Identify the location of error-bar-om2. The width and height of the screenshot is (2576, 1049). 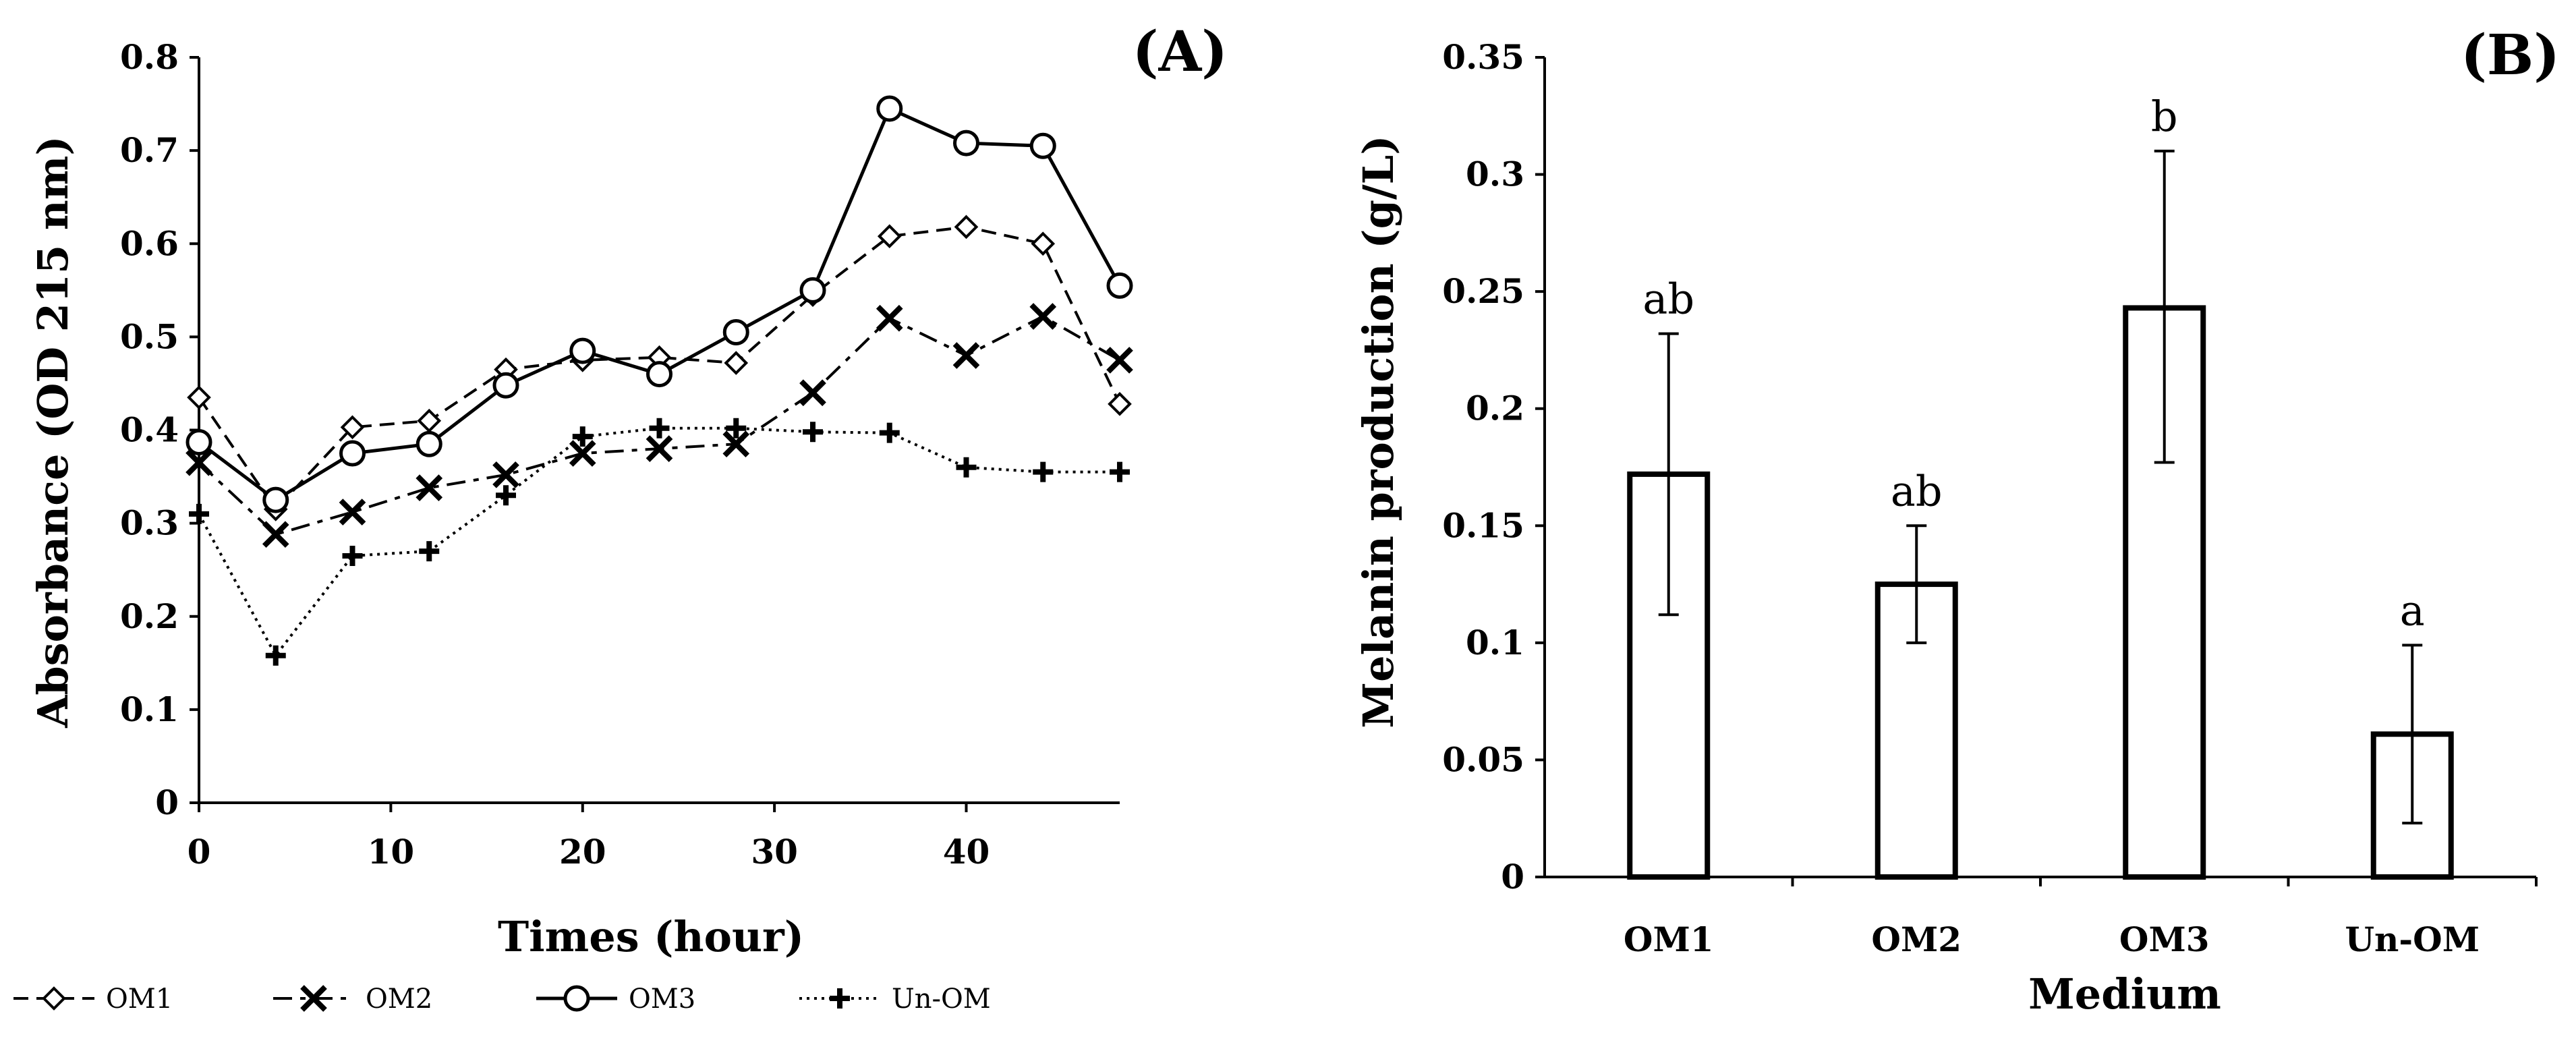
(1916, 584).